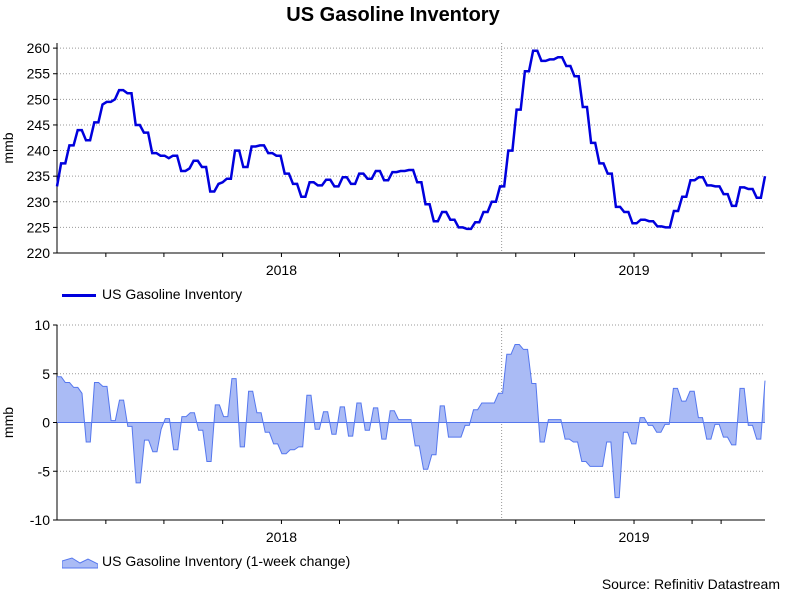 The image size is (786, 595). Describe the element at coordinates (39, 48) in the screenshot. I see `top-ytick-label: 260` at that location.